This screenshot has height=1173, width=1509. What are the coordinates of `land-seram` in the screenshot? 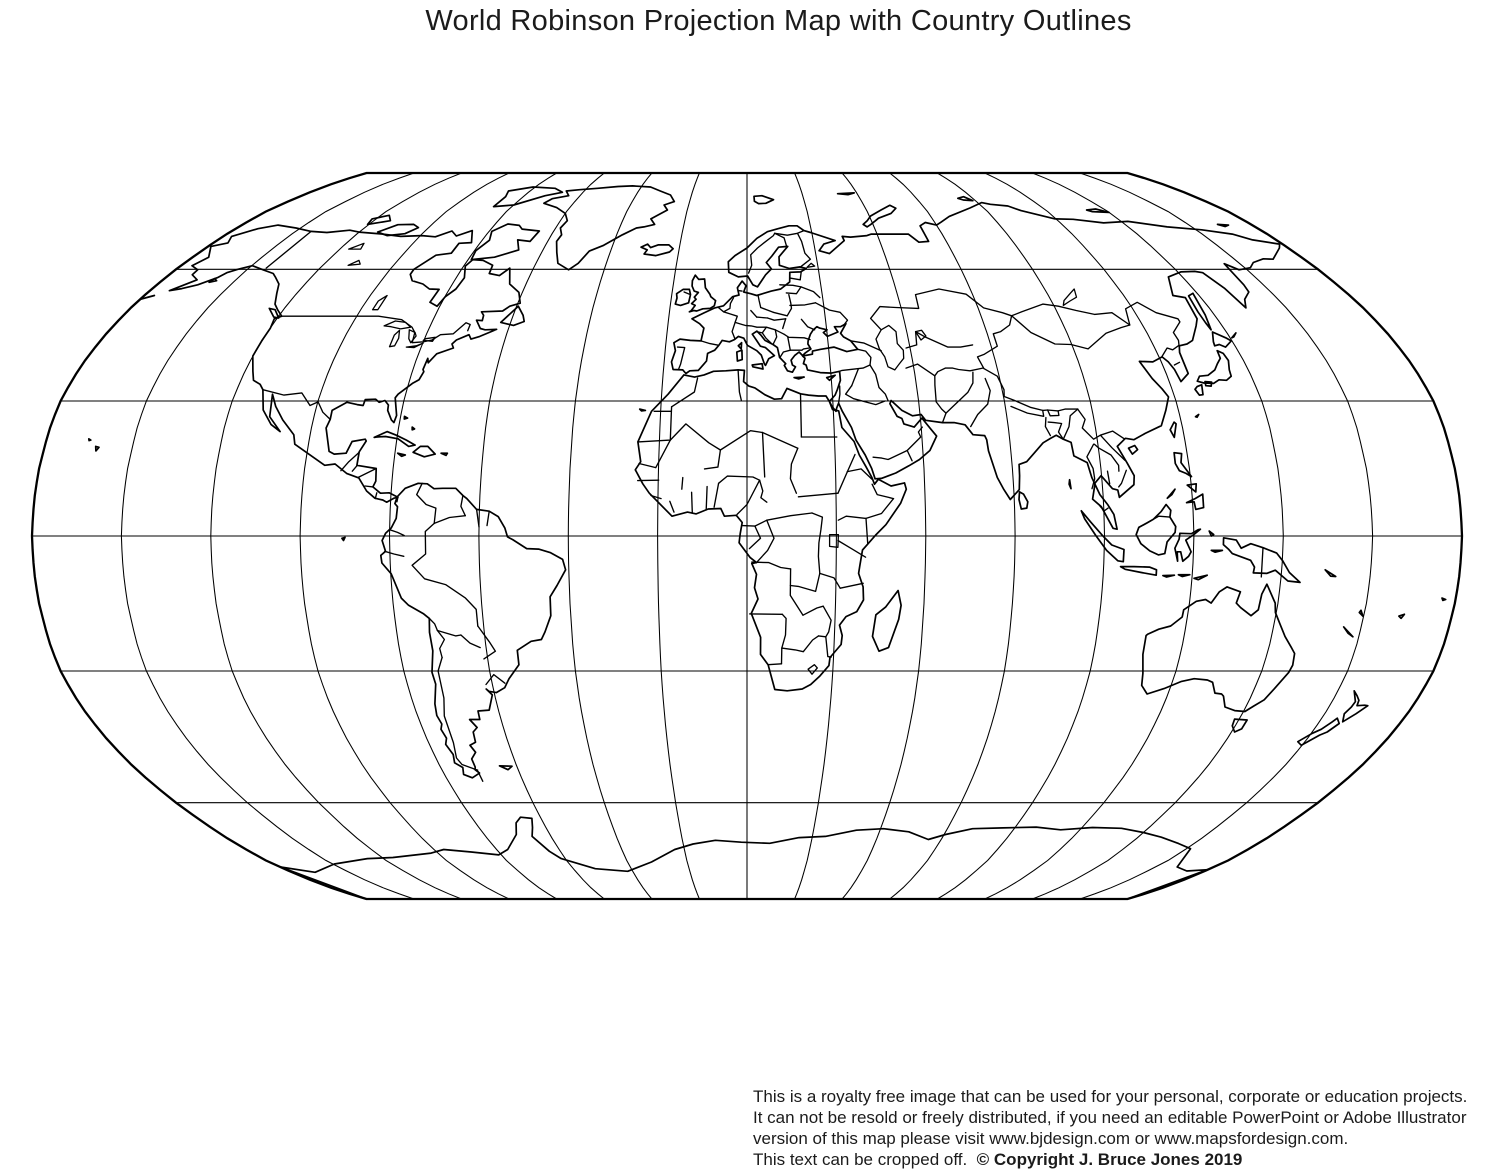 It's located at (1217, 551).